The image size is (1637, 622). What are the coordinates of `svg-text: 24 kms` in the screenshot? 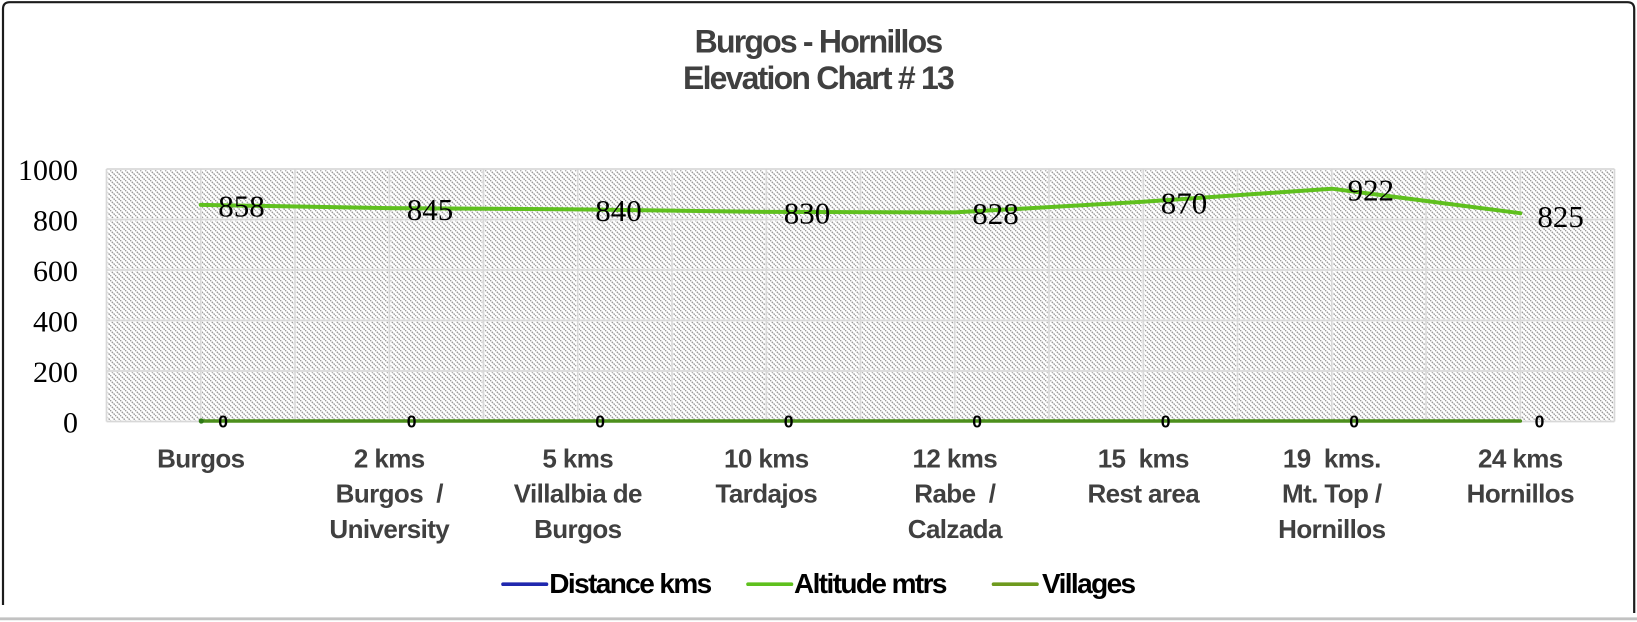 It's located at (1520, 458).